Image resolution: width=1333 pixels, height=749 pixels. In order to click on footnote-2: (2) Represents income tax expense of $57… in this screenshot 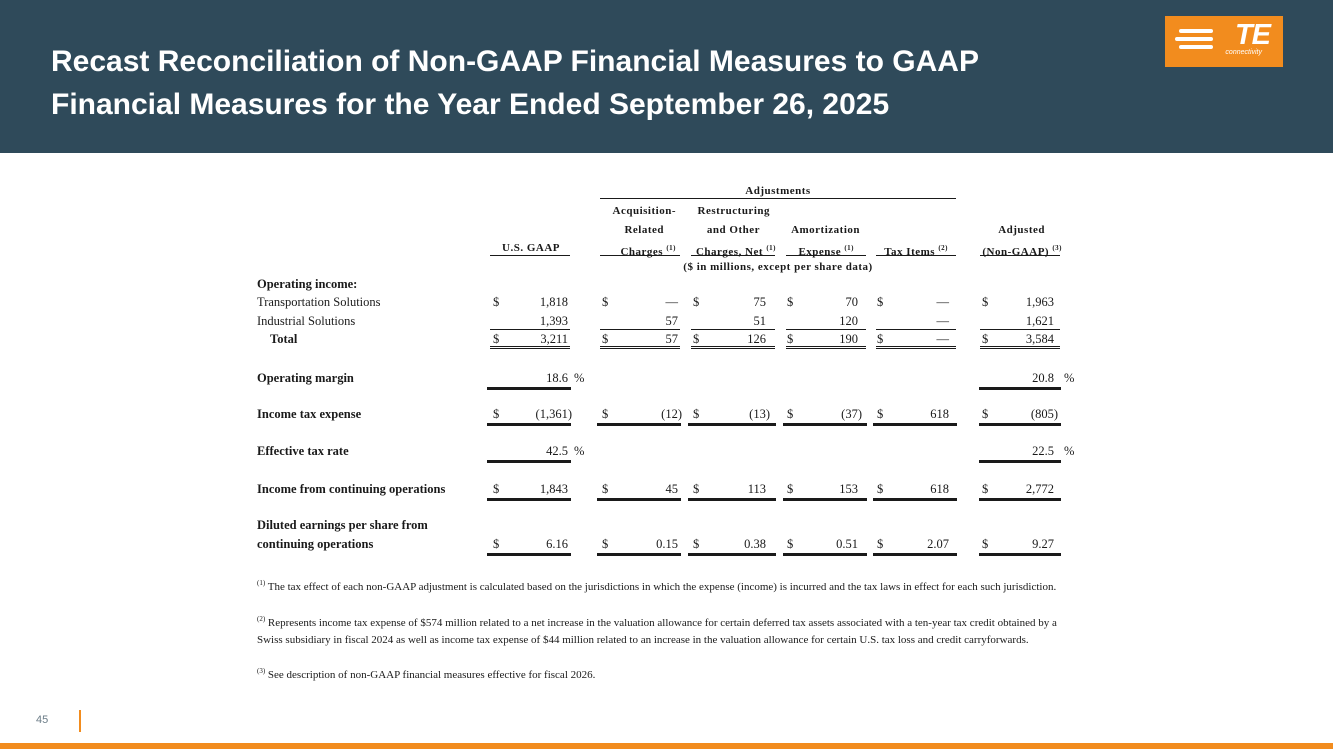, I will do `click(657, 630)`.